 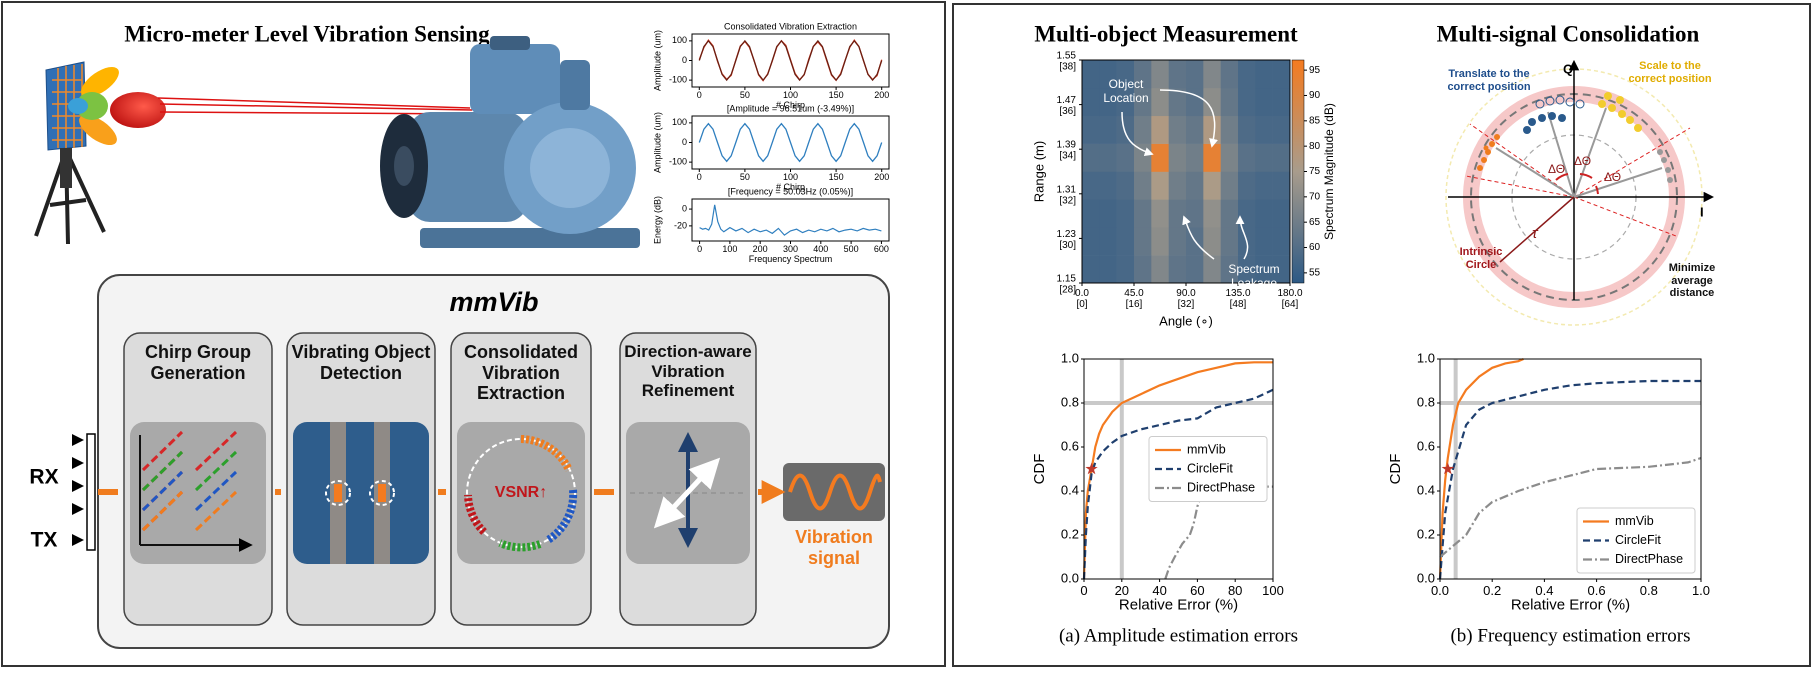 I want to click on legend-label: CircleFit, so click(x=1210, y=468).